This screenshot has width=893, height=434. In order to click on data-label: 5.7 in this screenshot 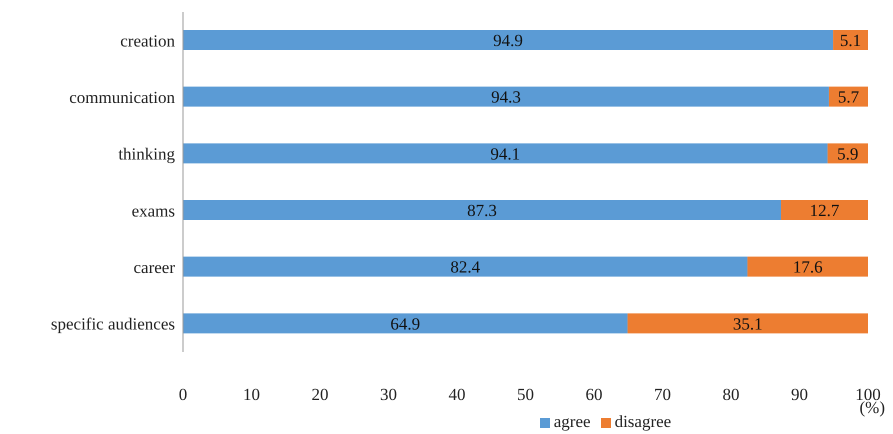, I will do `click(849, 97)`.